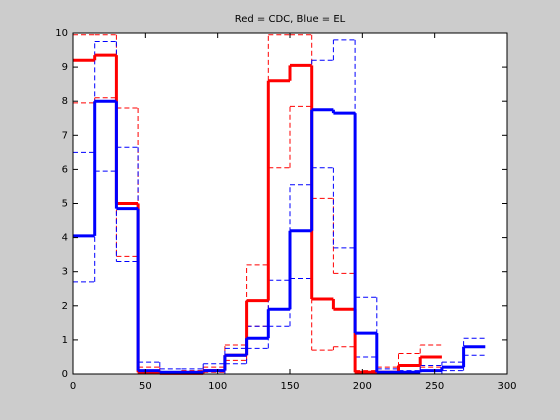  What do you see at coordinates (65, 67) in the screenshot?
I see `y-tick-label: 9` at bounding box center [65, 67].